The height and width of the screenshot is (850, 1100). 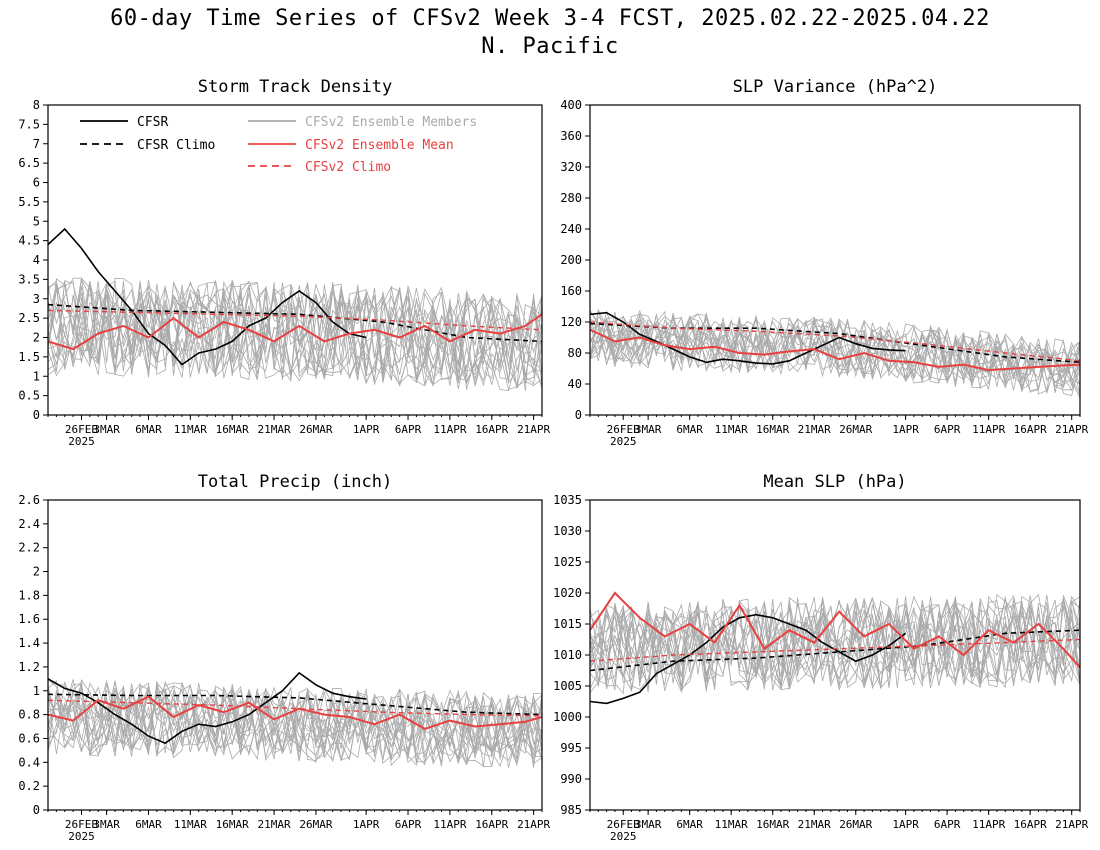 What do you see at coordinates (550, 46) in the screenshot?
I see `figure-subtitle: N. Pacific` at bounding box center [550, 46].